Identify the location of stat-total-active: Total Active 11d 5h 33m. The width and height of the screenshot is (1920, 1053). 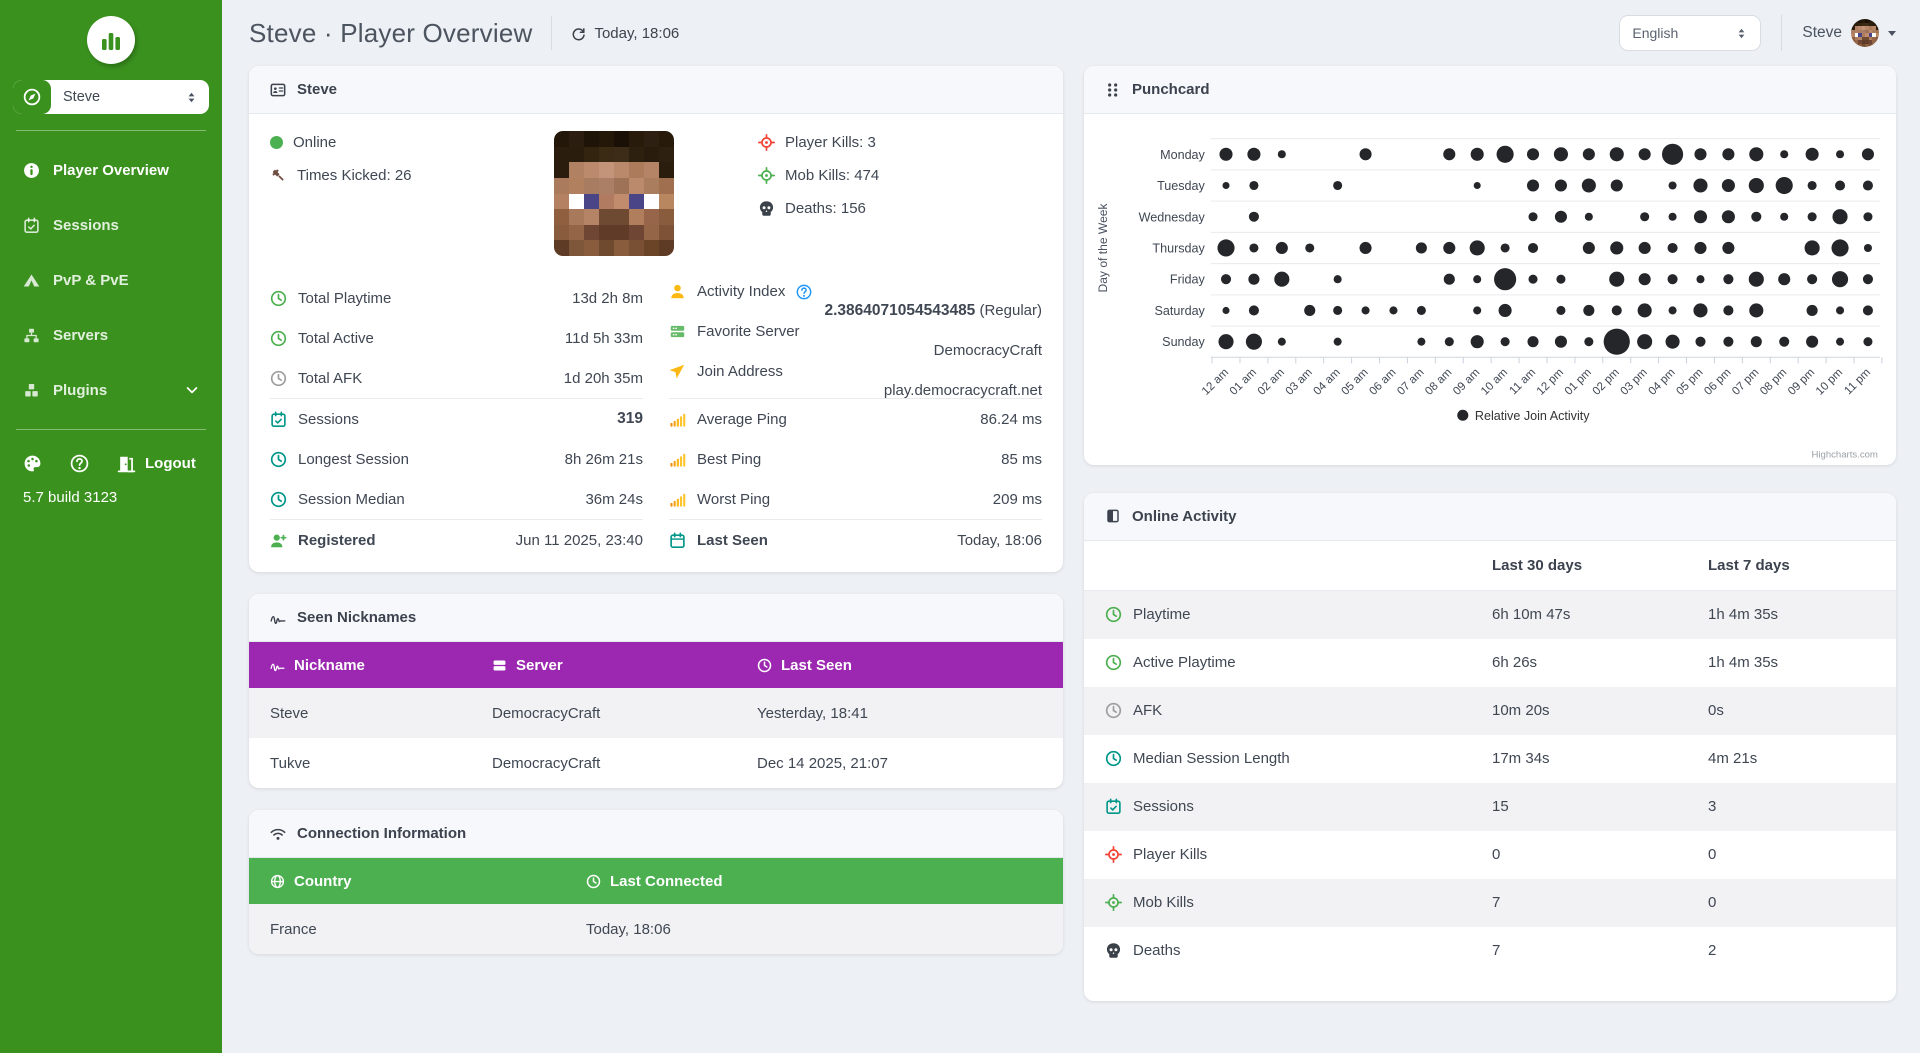
(456, 338).